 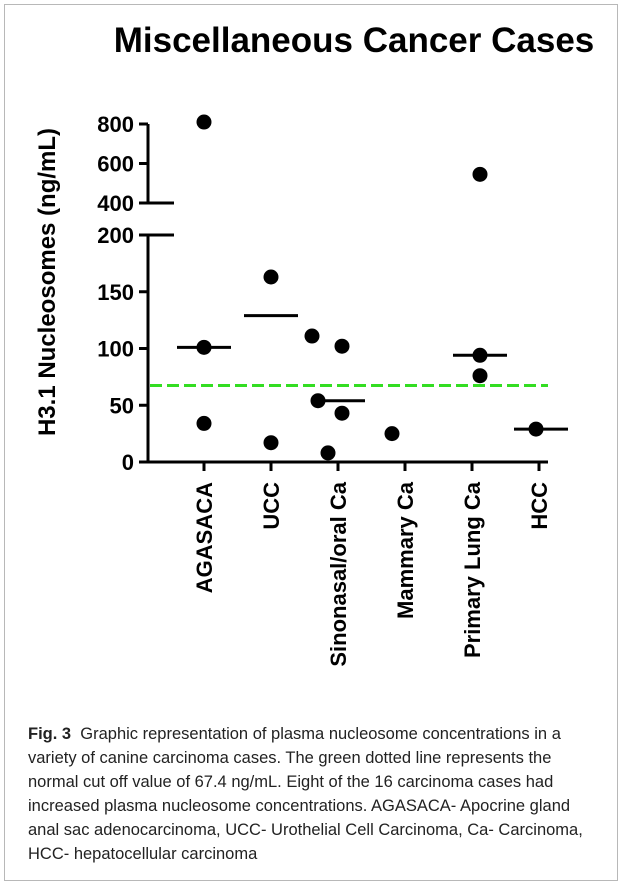 I want to click on y-axis-label: H3.1 Nucleosomes (ng/mL), so click(x=47, y=282).